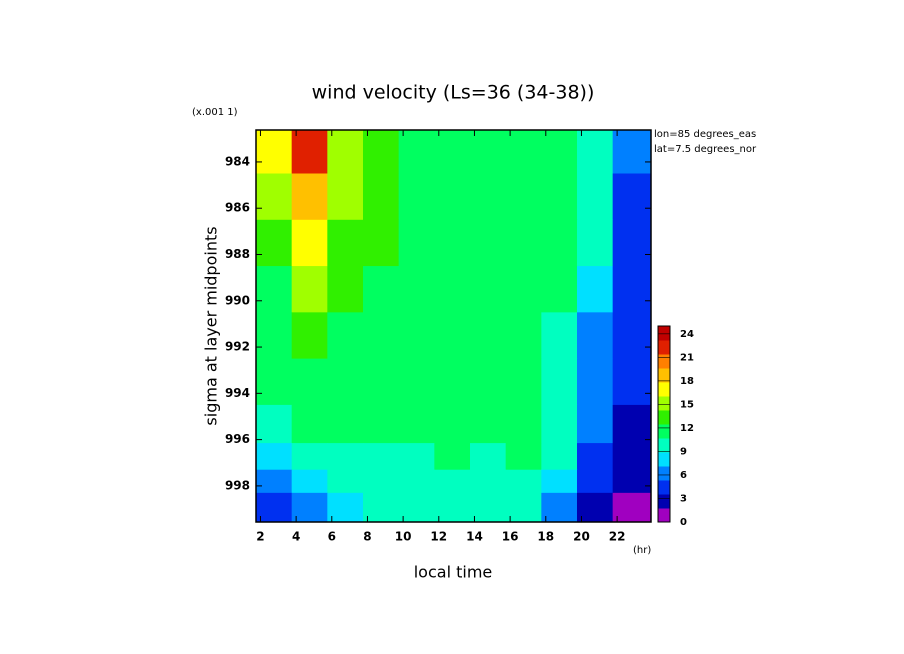  I want to click on y-tick-label: 988, so click(237, 254).